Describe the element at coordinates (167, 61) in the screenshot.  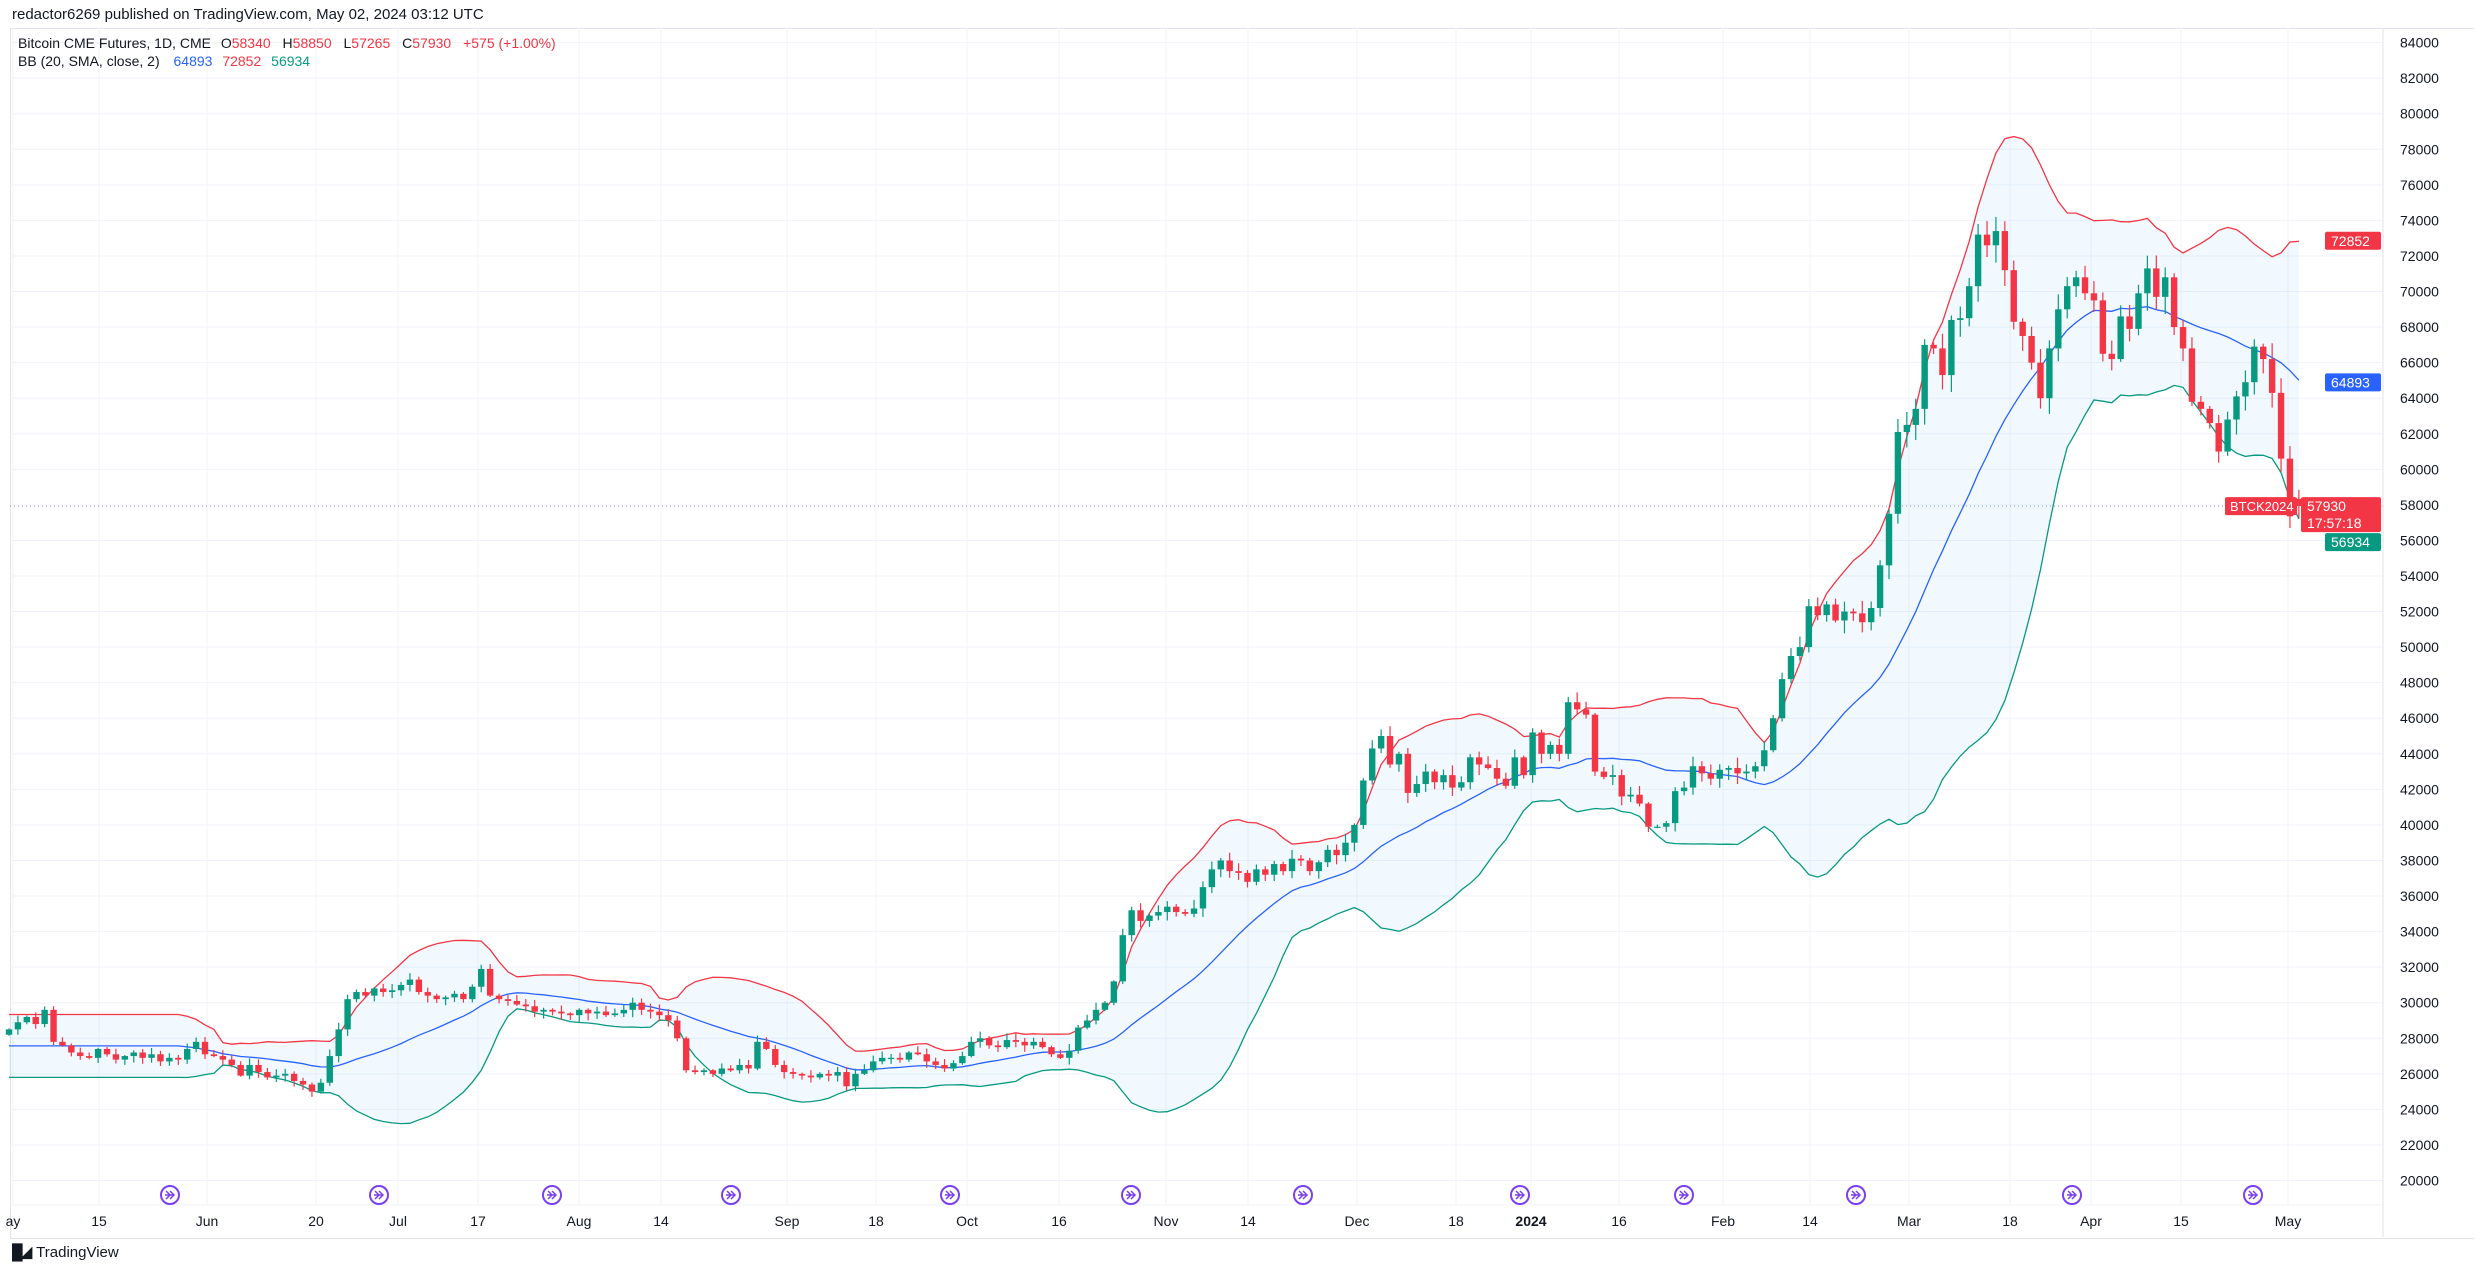
I see `indicator-legend: BB (20, SMA, close, 2) 64893 72852 56934` at that location.